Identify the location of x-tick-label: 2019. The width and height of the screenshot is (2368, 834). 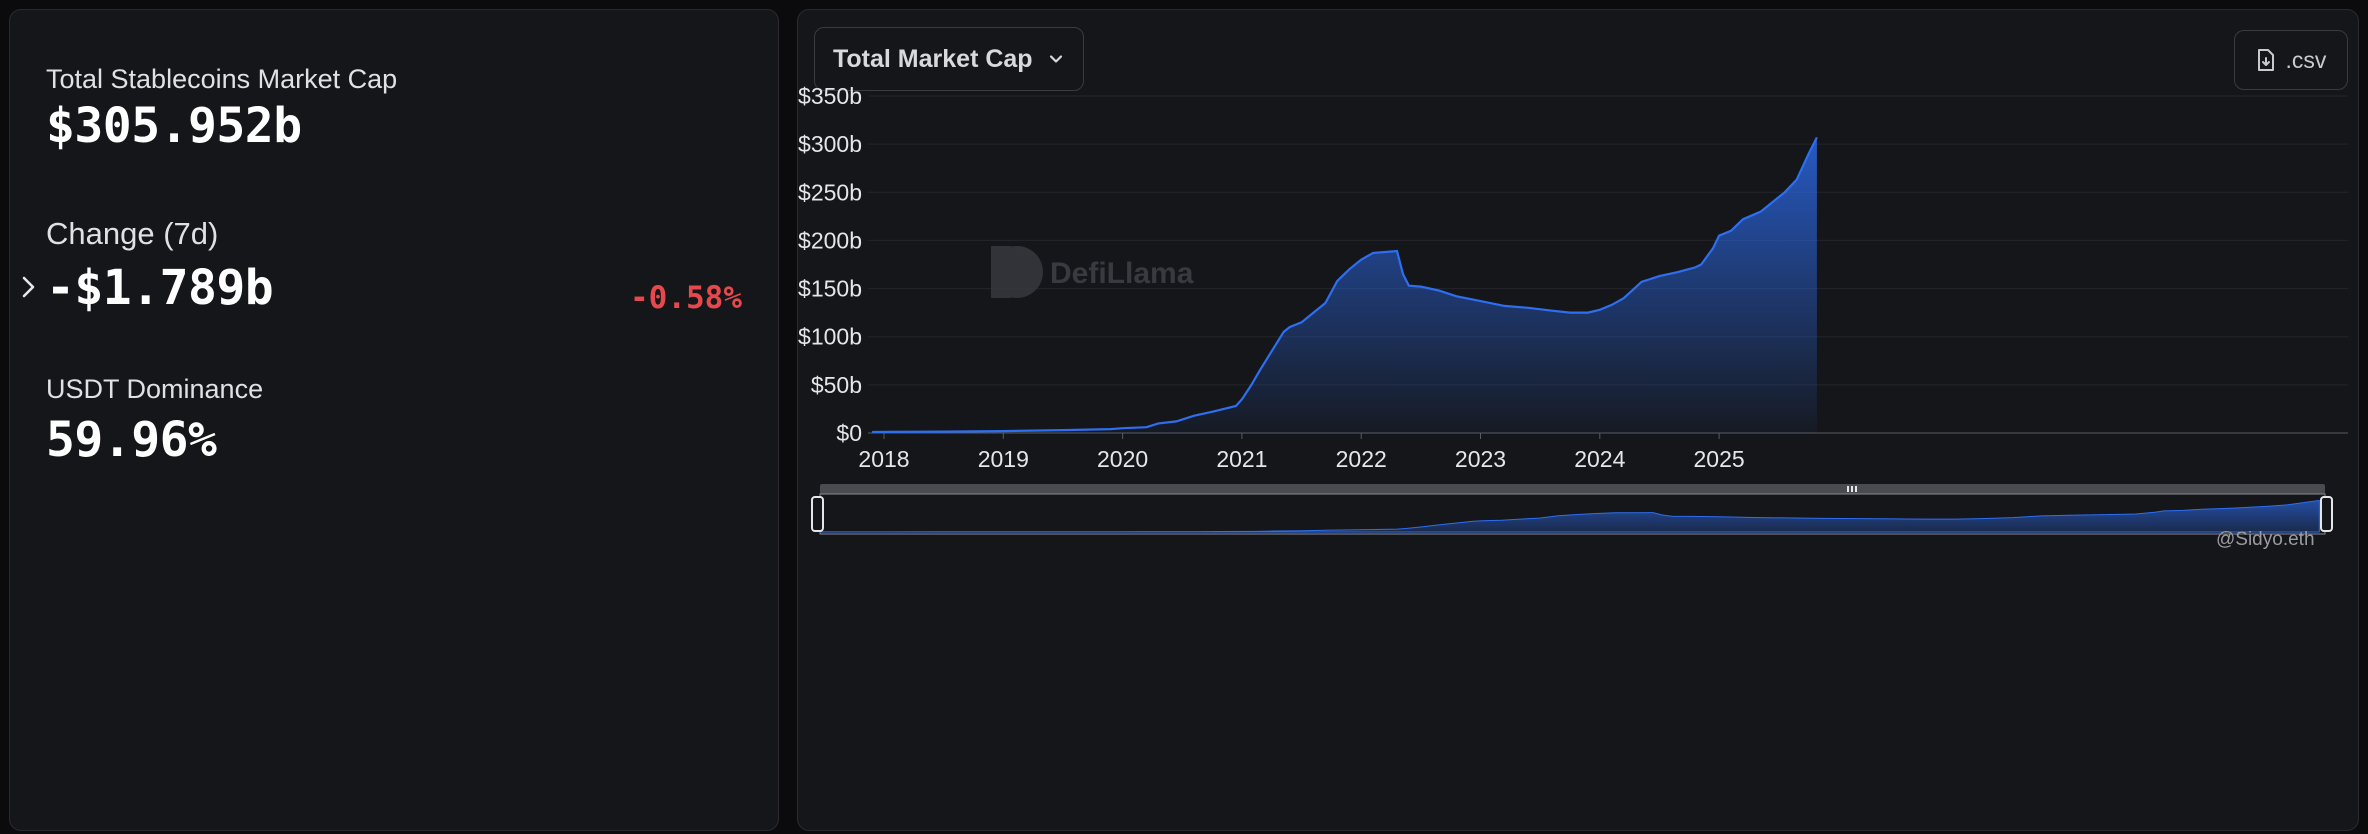
(1003, 459).